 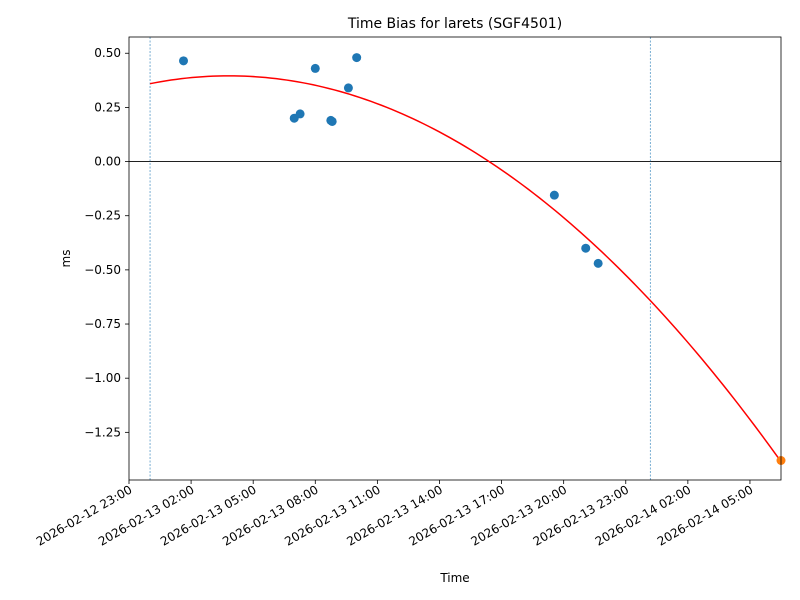 I want to click on y-axis-label: ms, so click(x=66, y=259).